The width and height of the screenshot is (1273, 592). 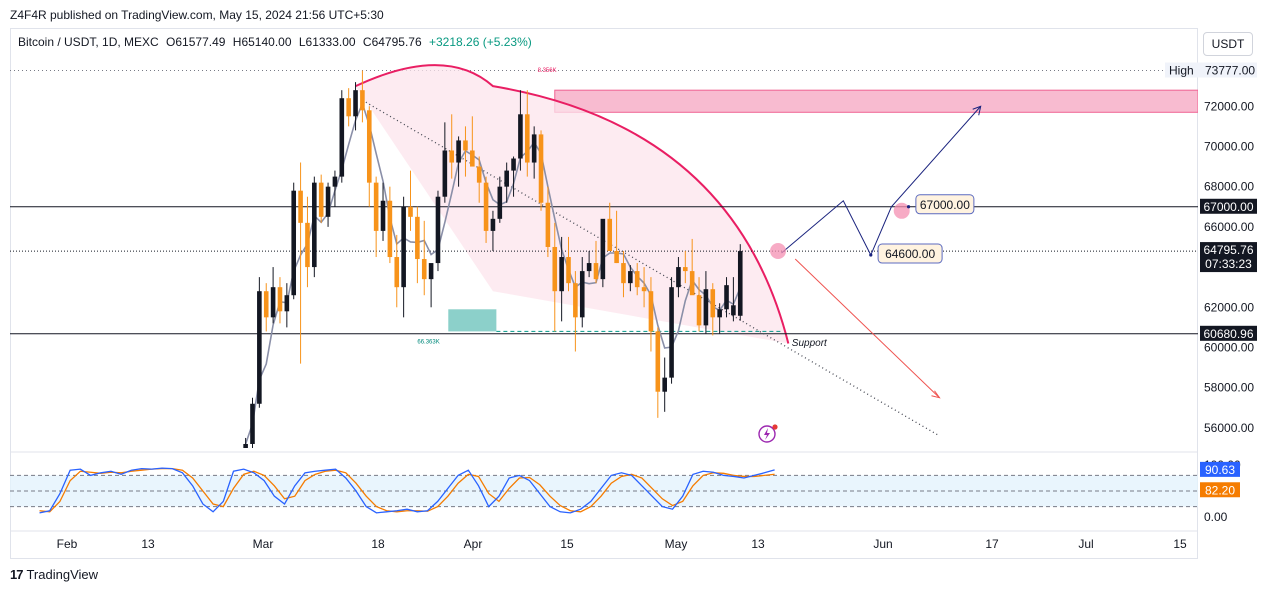 What do you see at coordinates (1229, 428) in the screenshot?
I see `y-tick-label: 56000.00` at bounding box center [1229, 428].